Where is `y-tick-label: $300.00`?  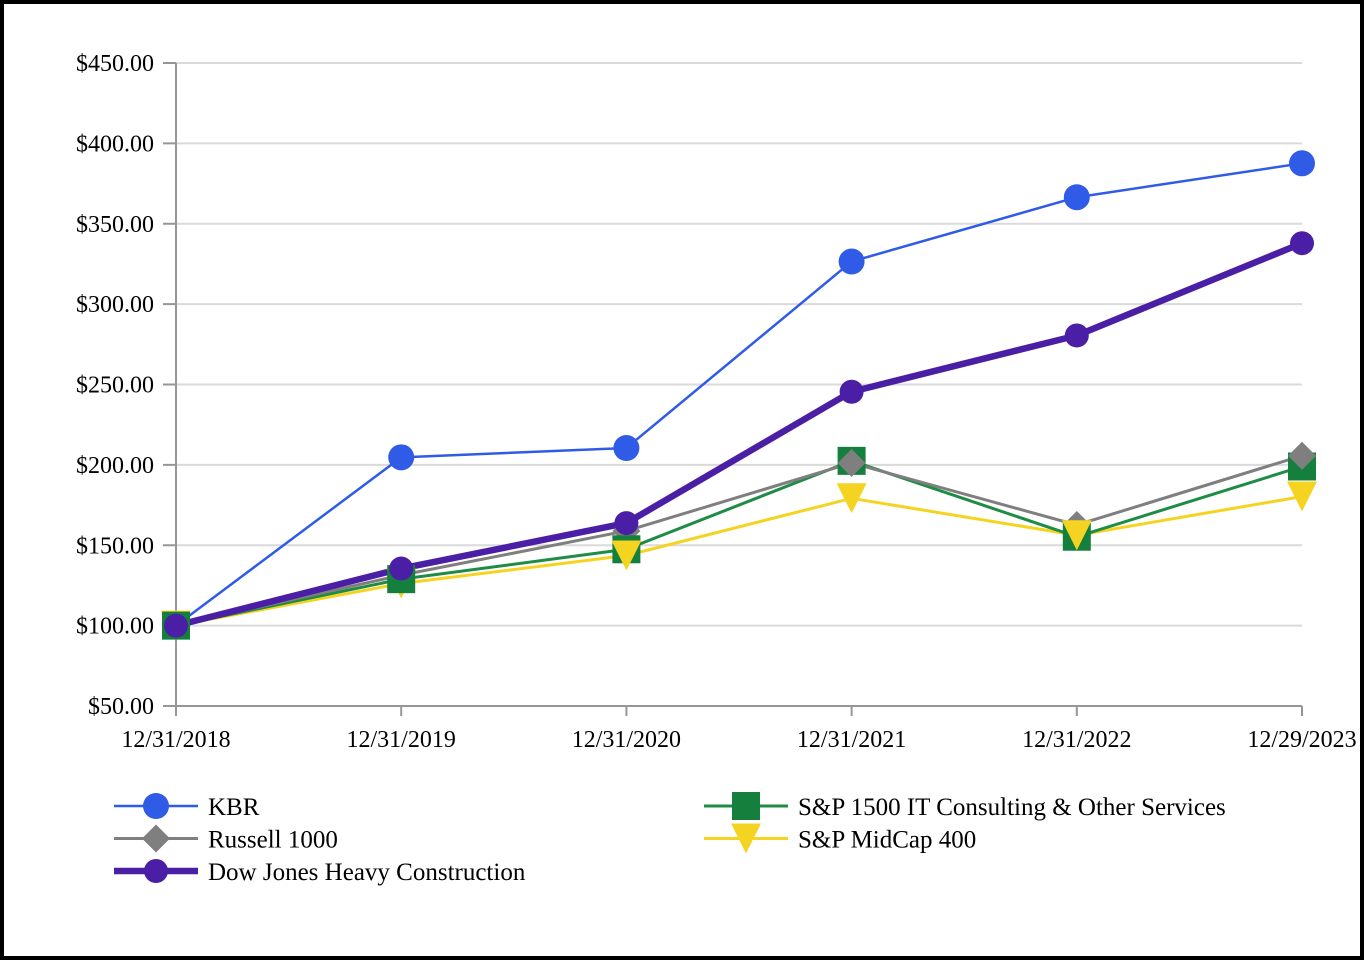 y-tick-label: $300.00 is located at coordinates (115, 305).